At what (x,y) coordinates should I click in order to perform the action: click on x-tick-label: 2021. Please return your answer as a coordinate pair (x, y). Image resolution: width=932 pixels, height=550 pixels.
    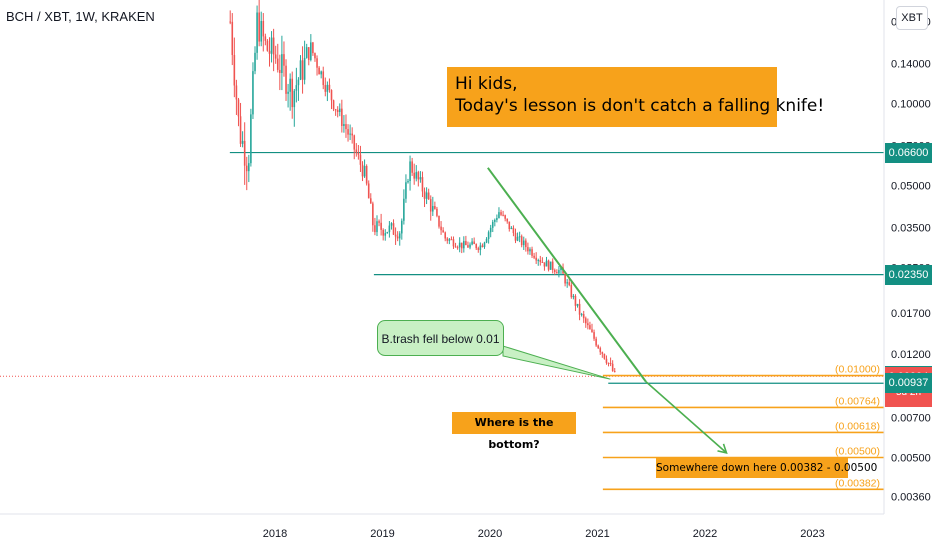
    Looking at the image, I should click on (597, 534).